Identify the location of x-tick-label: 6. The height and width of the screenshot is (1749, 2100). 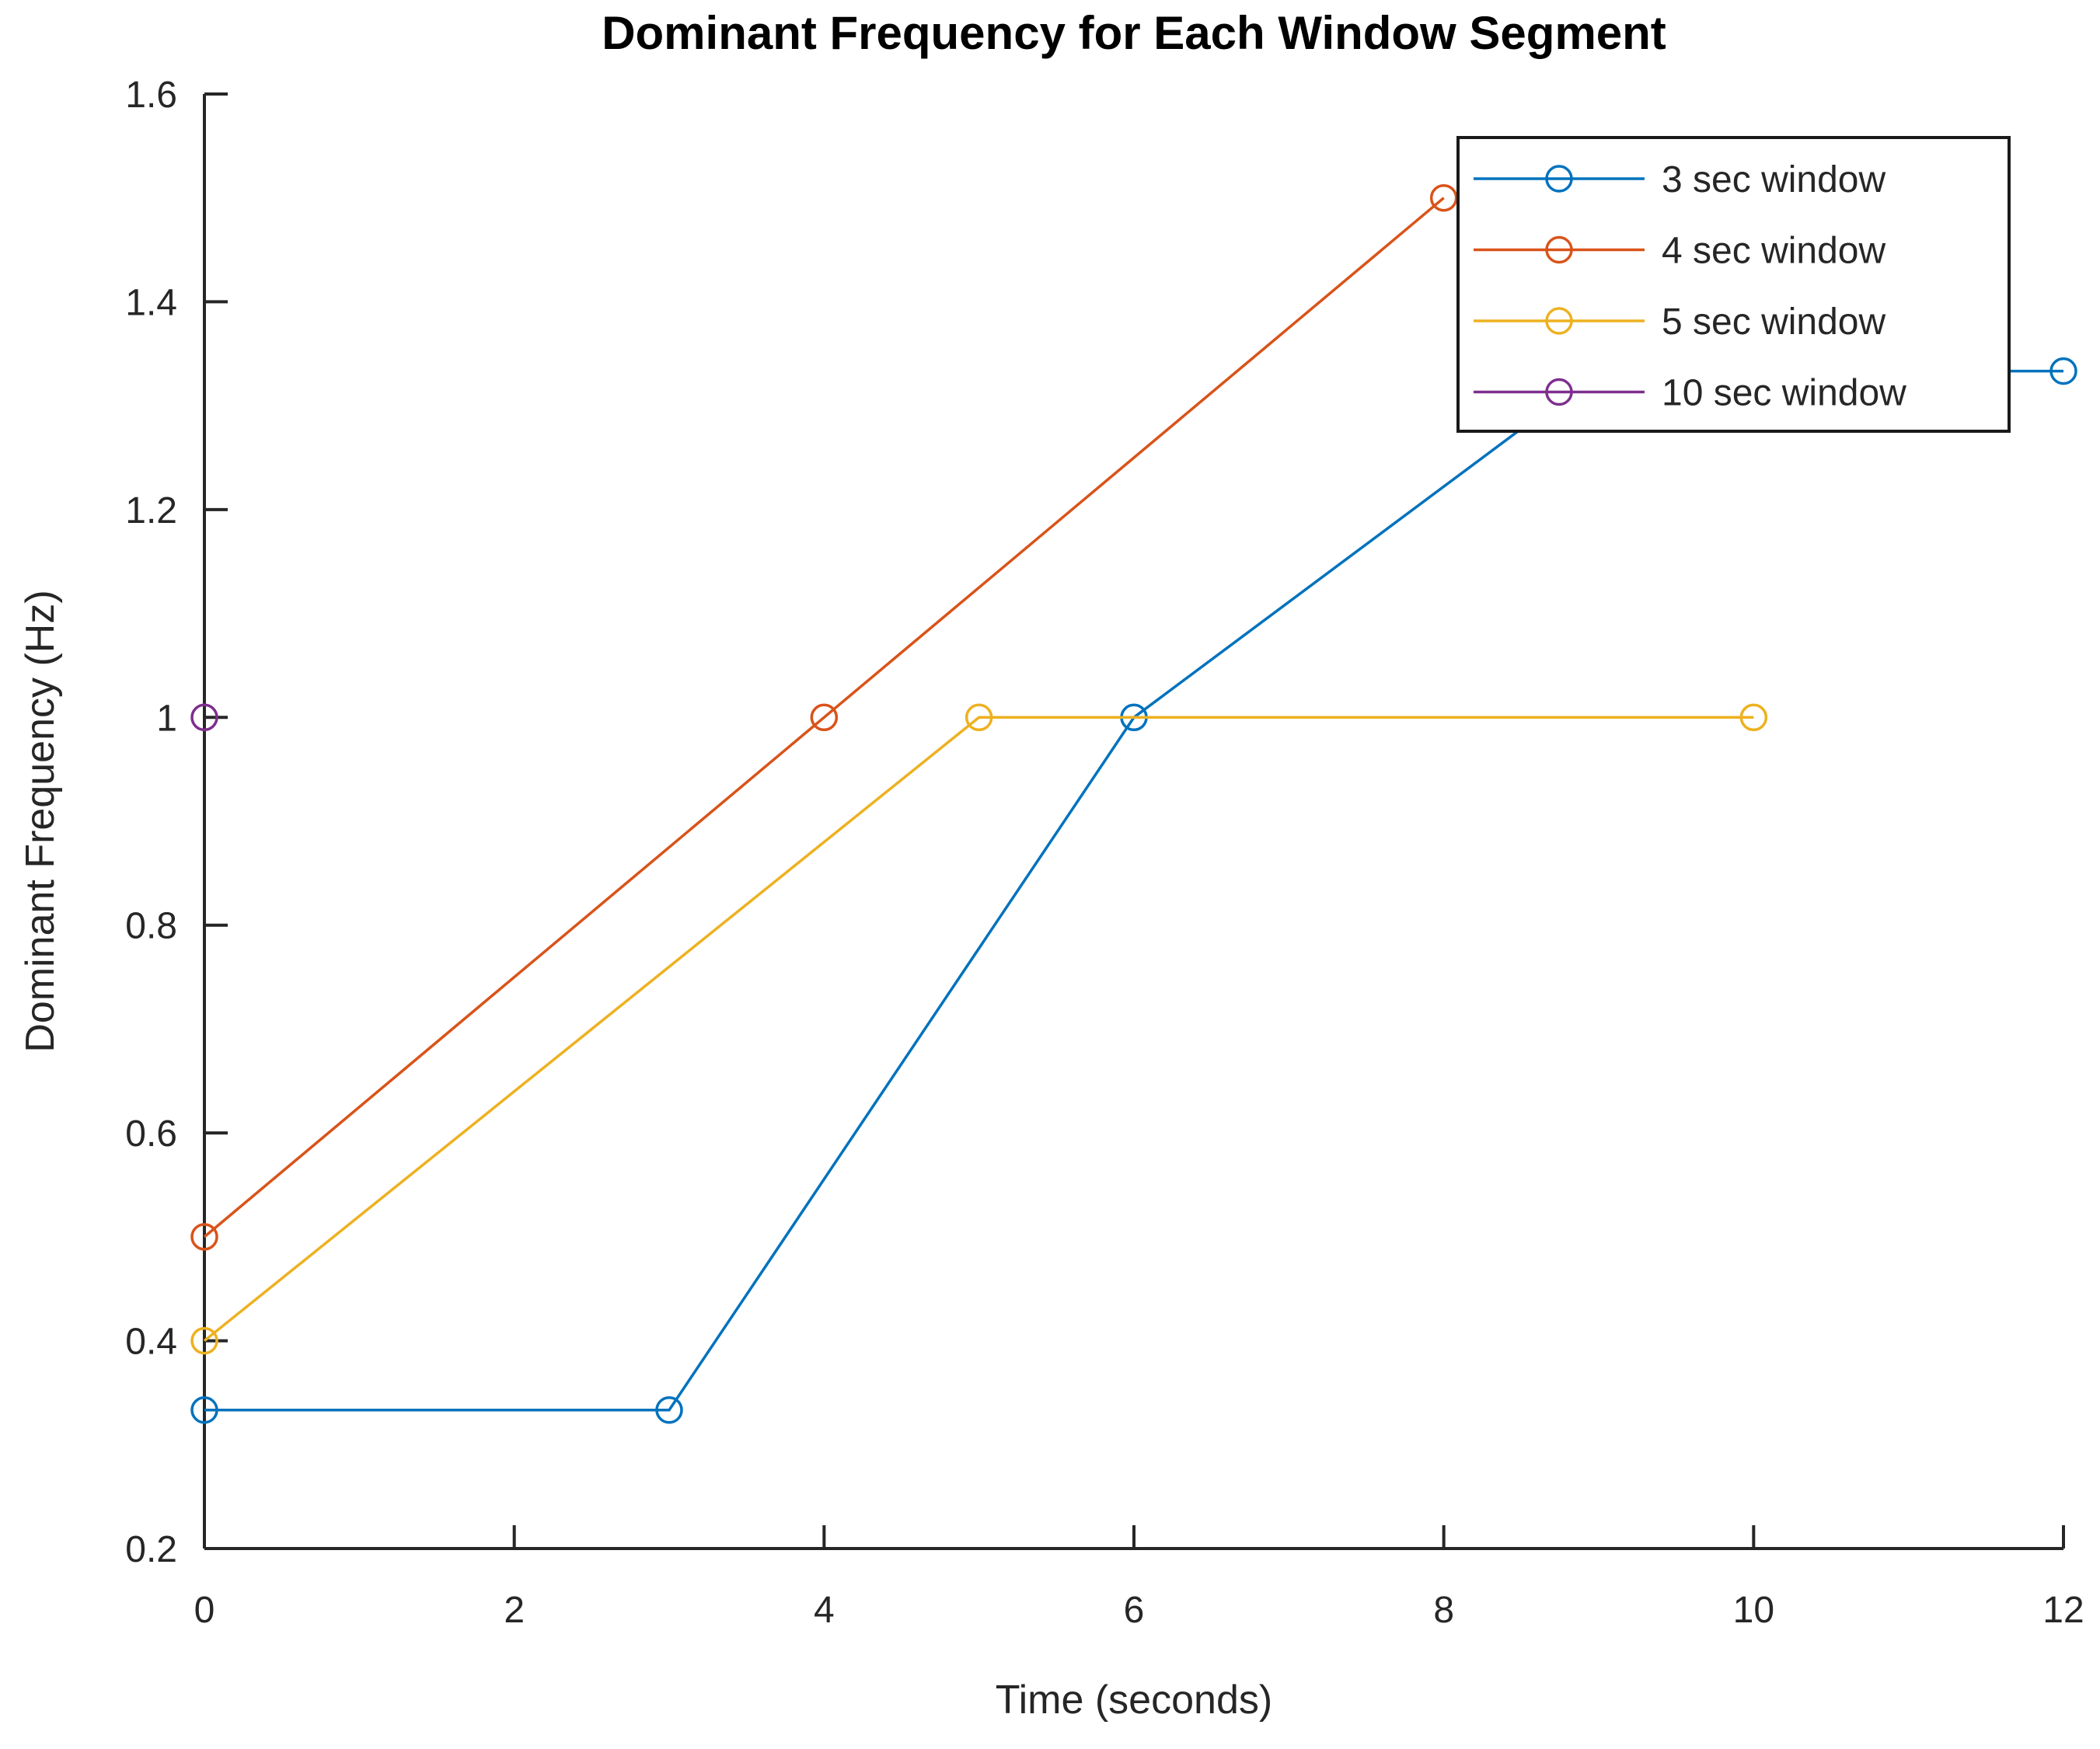
(1134, 1610).